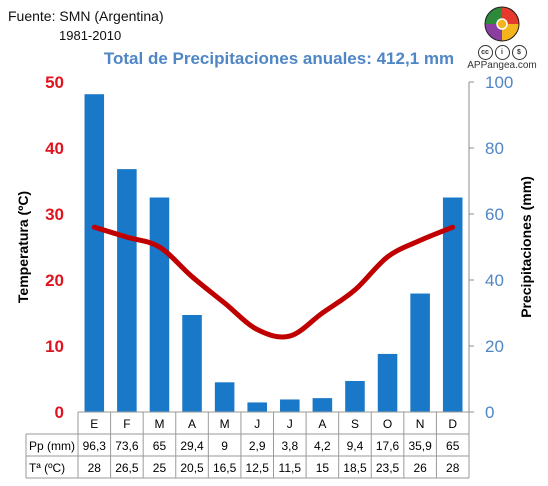  Describe the element at coordinates (420, 424) in the screenshot. I see `category-label: N` at that location.